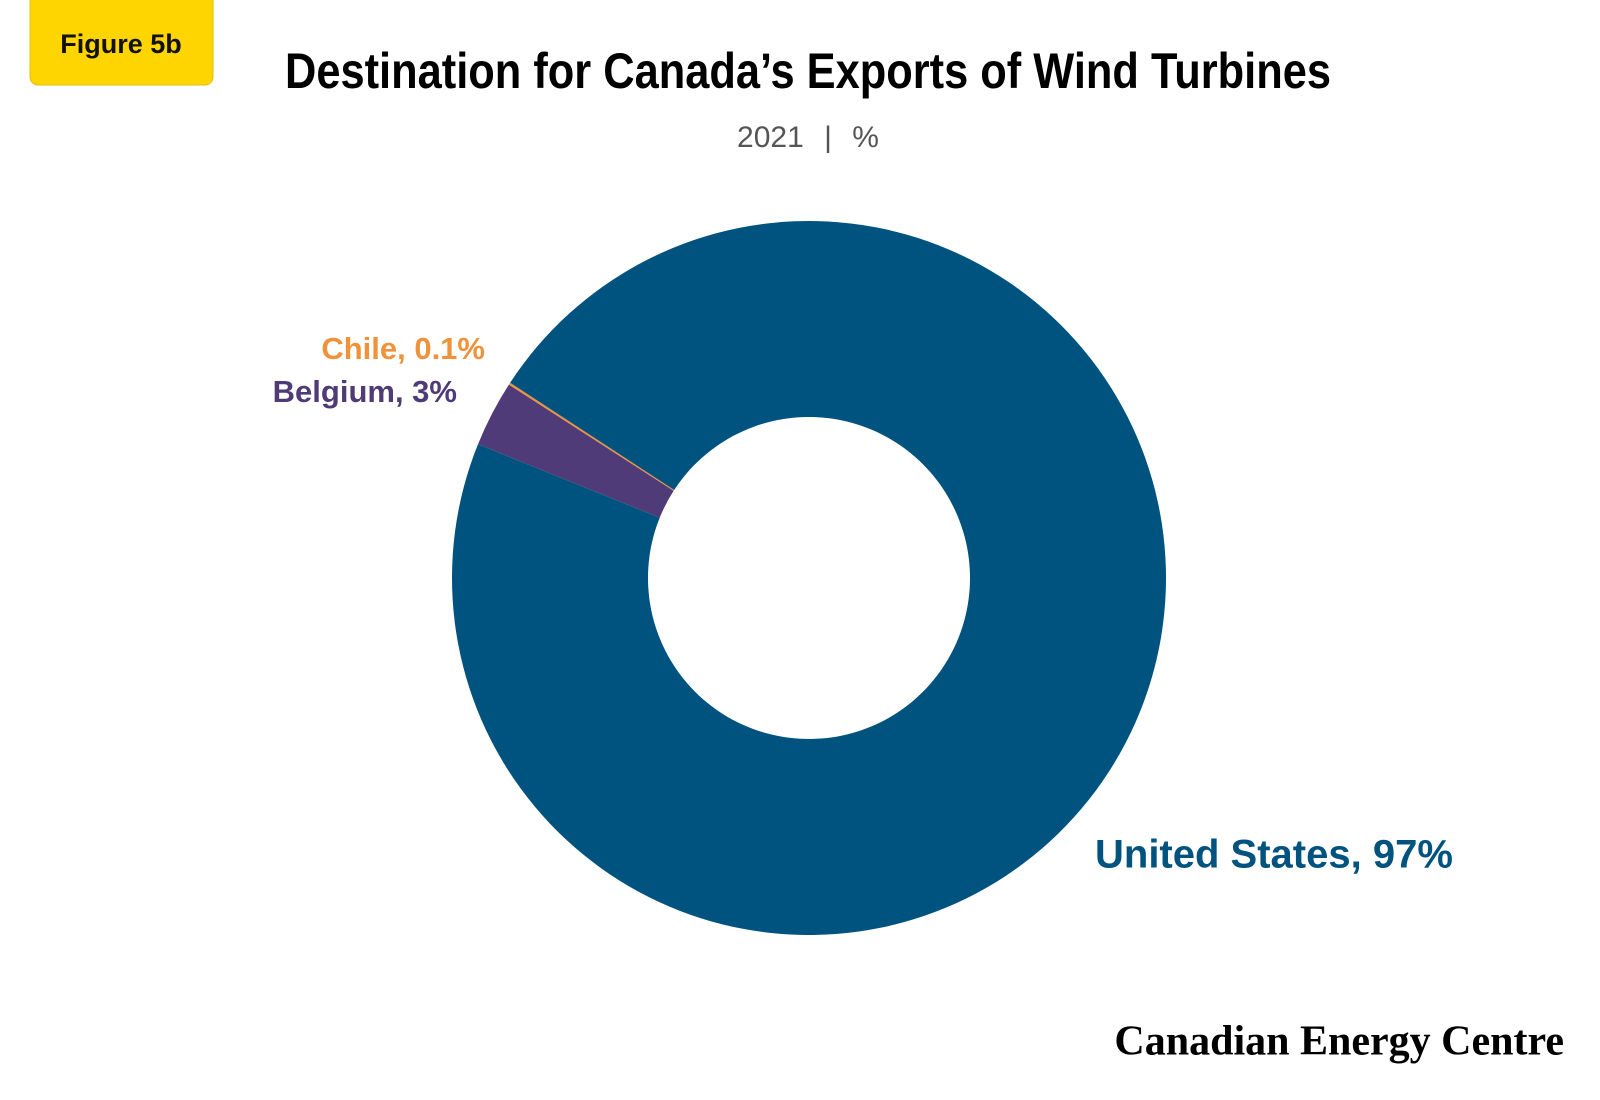 The image size is (1600, 1100). What do you see at coordinates (1274, 855) in the screenshot?
I see `data-label: United States, 97%` at bounding box center [1274, 855].